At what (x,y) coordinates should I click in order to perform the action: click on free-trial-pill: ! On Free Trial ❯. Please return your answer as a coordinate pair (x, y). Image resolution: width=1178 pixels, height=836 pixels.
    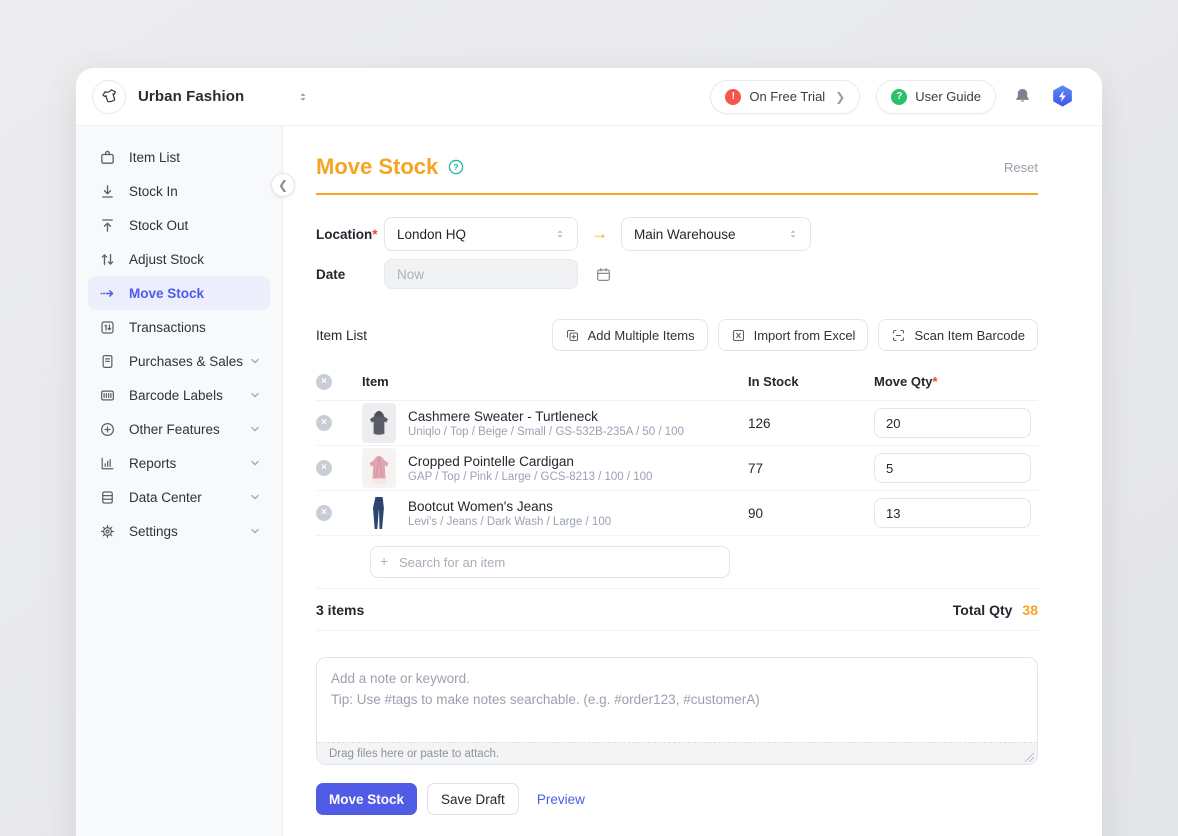
    Looking at the image, I should click on (785, 96).